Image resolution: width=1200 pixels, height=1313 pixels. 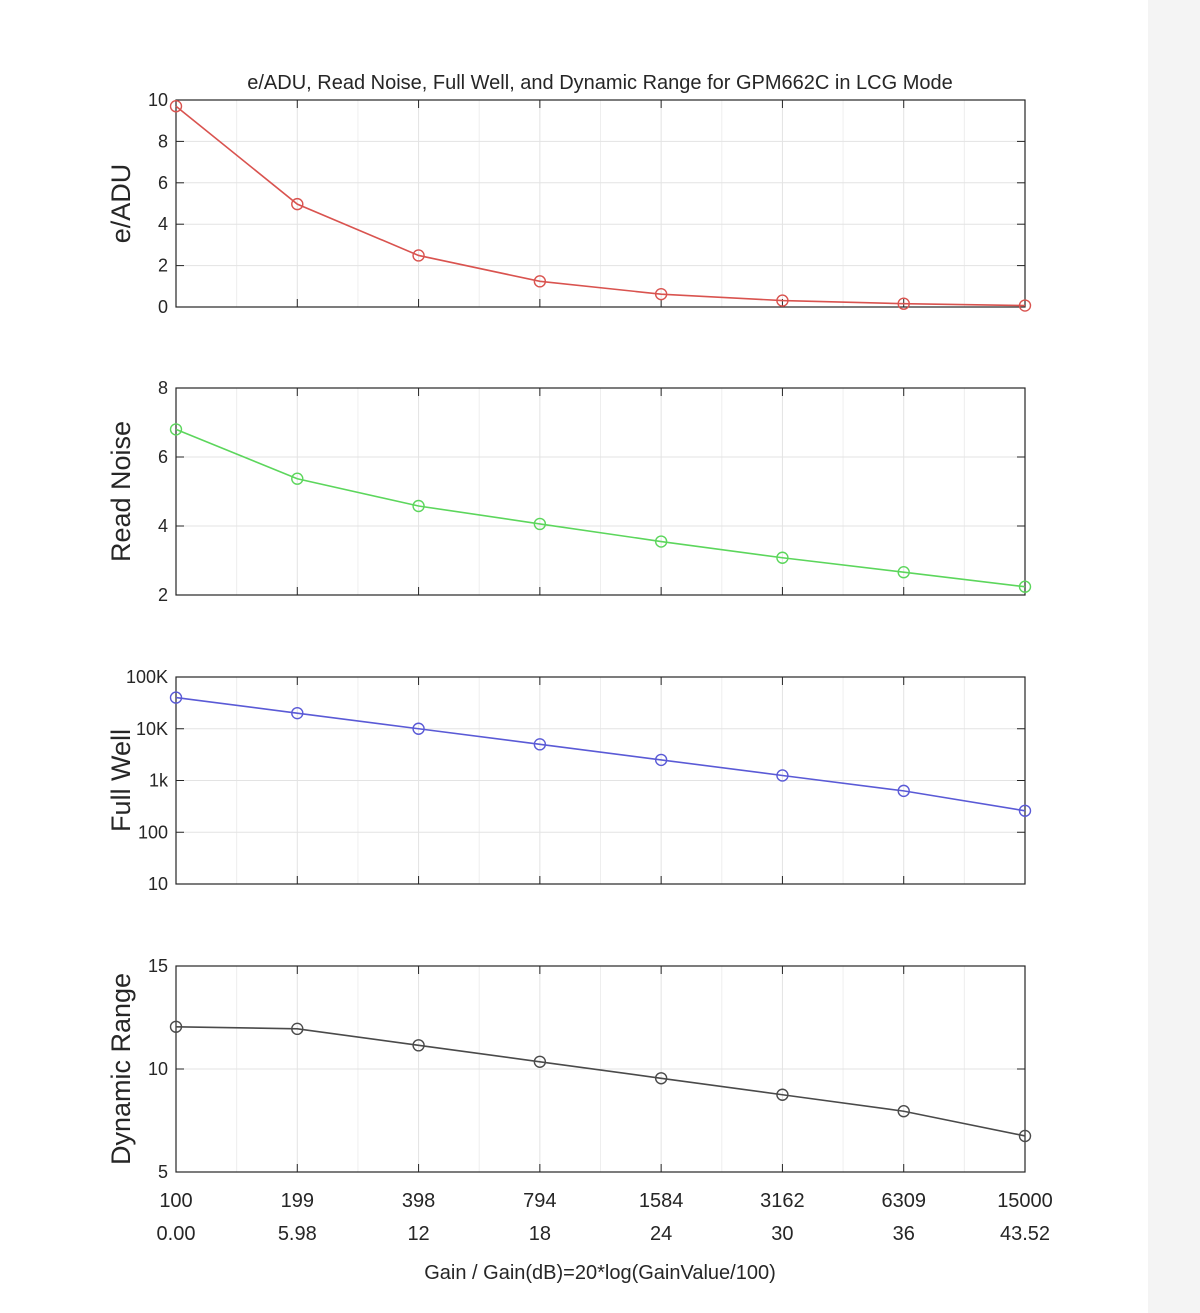 What do you see at coordinates (297, 1201) in the screenshot?
I see `x-tick-label-gain: 199` at bounding box center [297, 1201].